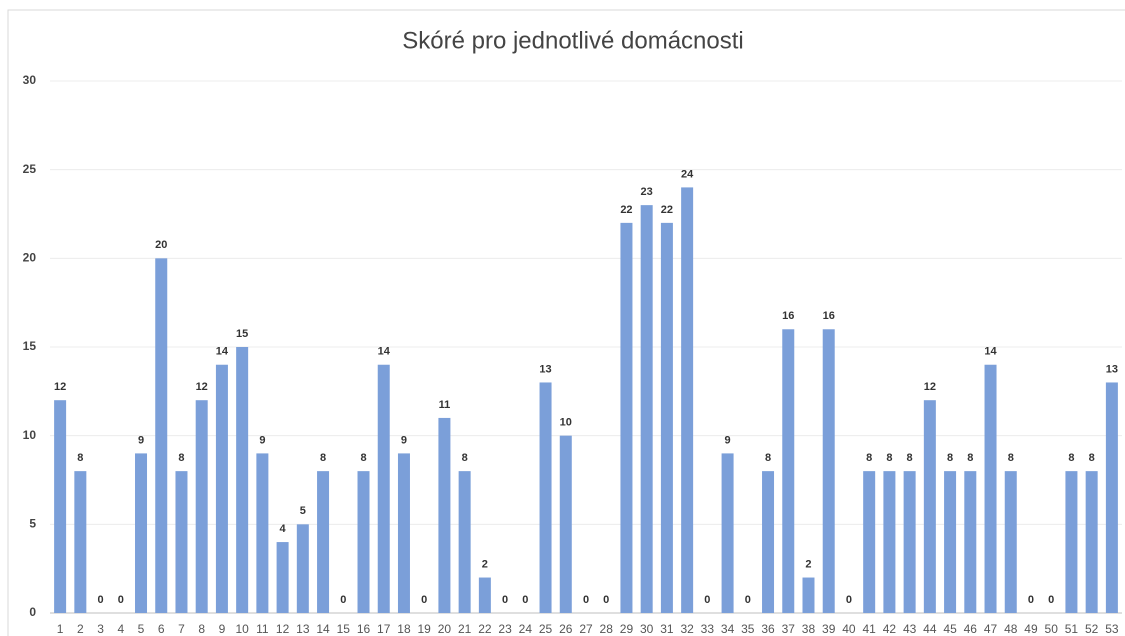 Image resolution: width=1125 pixels, height=636 pixels. Describe the element at coordinates (222, 629) in the screenshot. I see `x-tick-label: 9` at that location.